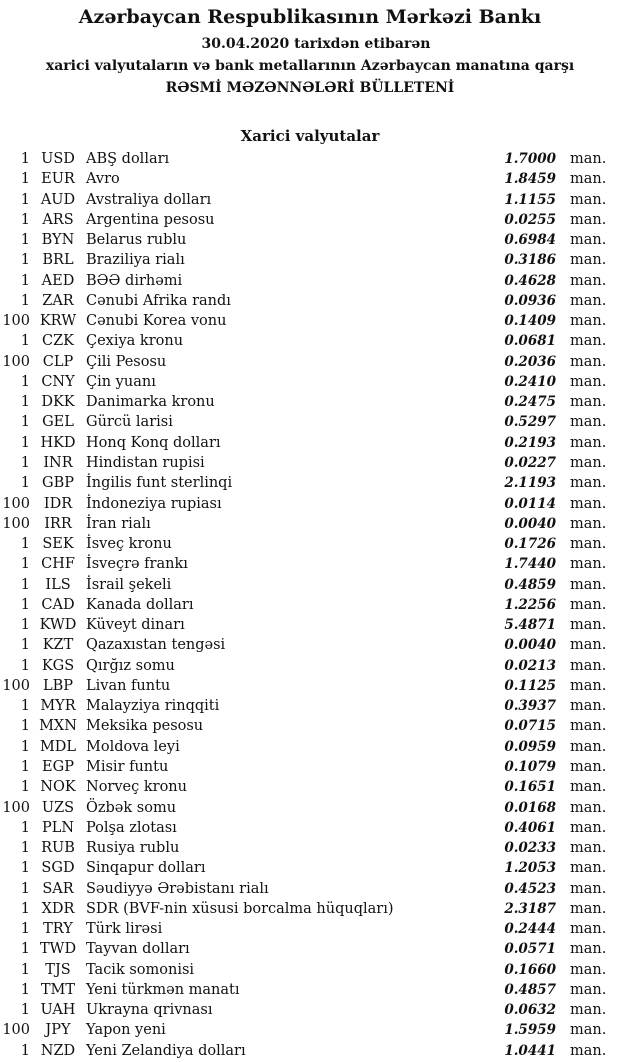 The width and height of the screenshot is (620, 1062). I want to click on exchange-rate: 0.3186, so click(530, 260).